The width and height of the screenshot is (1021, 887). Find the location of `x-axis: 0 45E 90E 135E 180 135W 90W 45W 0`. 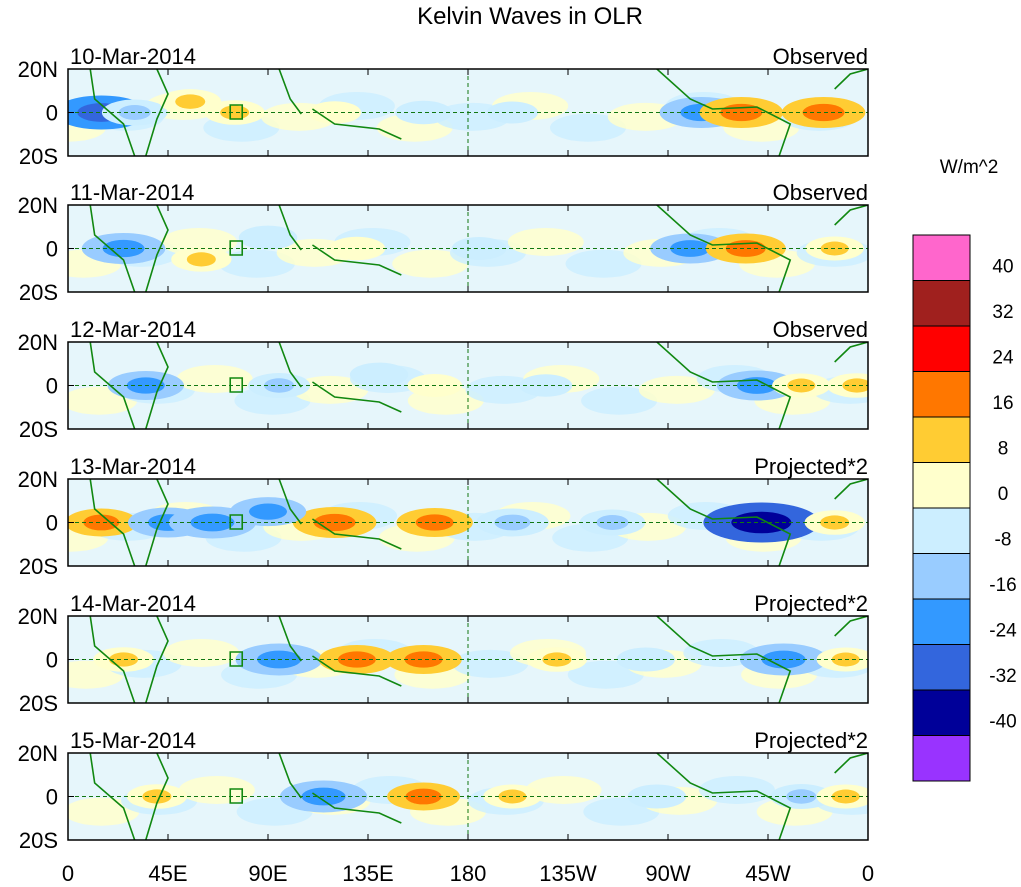

x-axis: 0 45E 90E 135E 180 135W 90W 45W 0 is located at coordinates (468, 873).